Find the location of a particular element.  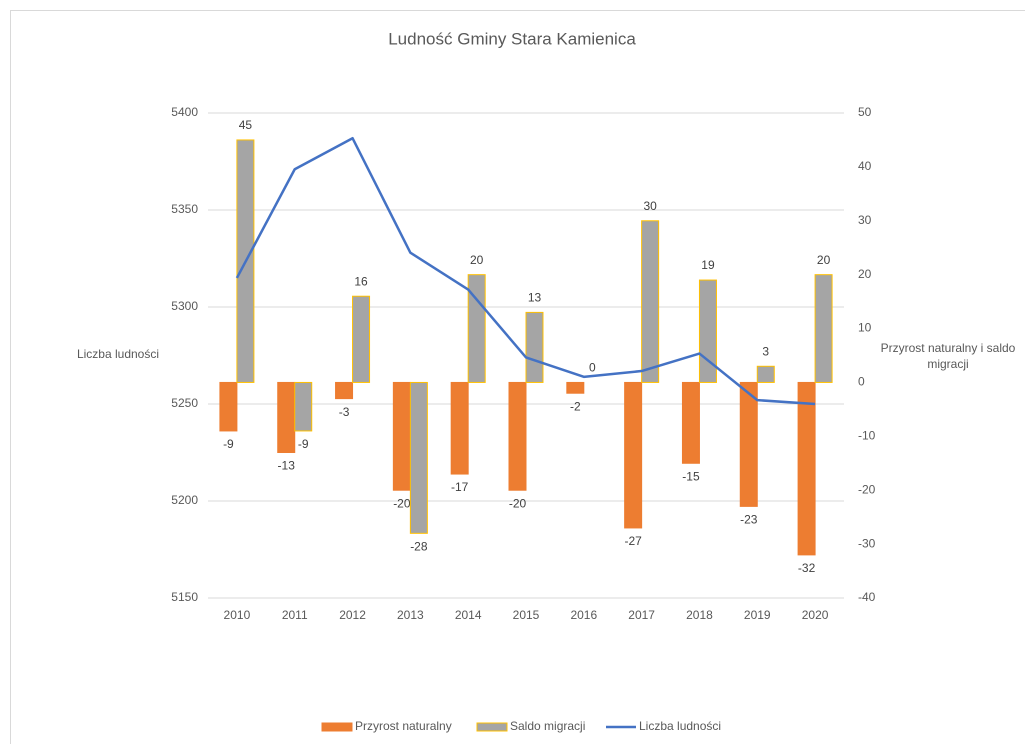

y2-tick-label: 50 is located at coordinates (865, 112).